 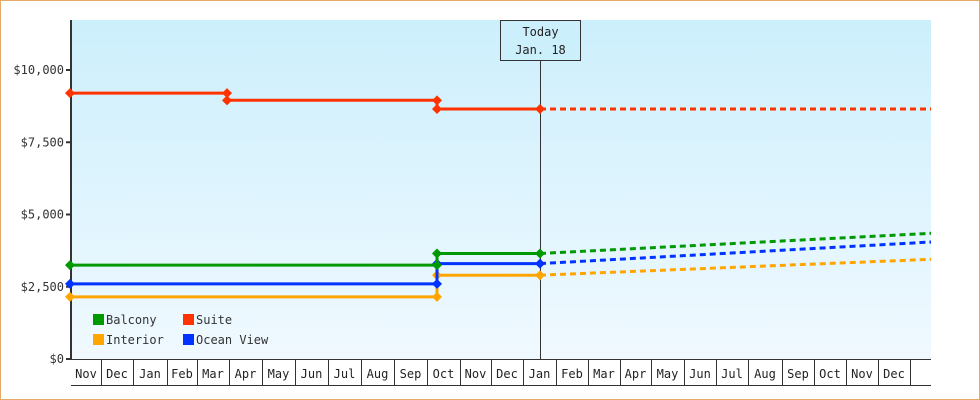 What do you see at coordinates (540, 189) in the screenshot?
I see `today-marker: Today Jan. 18` at bounding box center [540, 189].